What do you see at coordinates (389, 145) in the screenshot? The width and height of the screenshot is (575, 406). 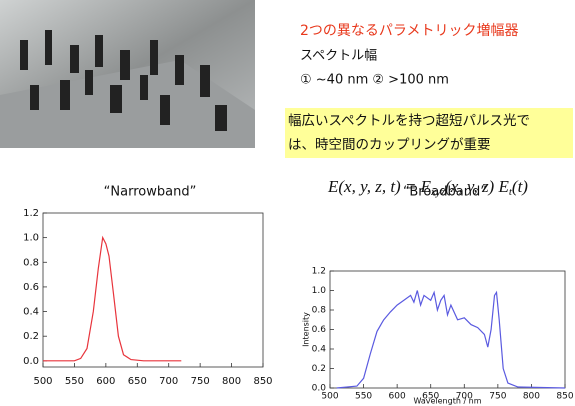 I see `note-line: は、時空間のカップリングが重要` at bounding box center [389, 145].